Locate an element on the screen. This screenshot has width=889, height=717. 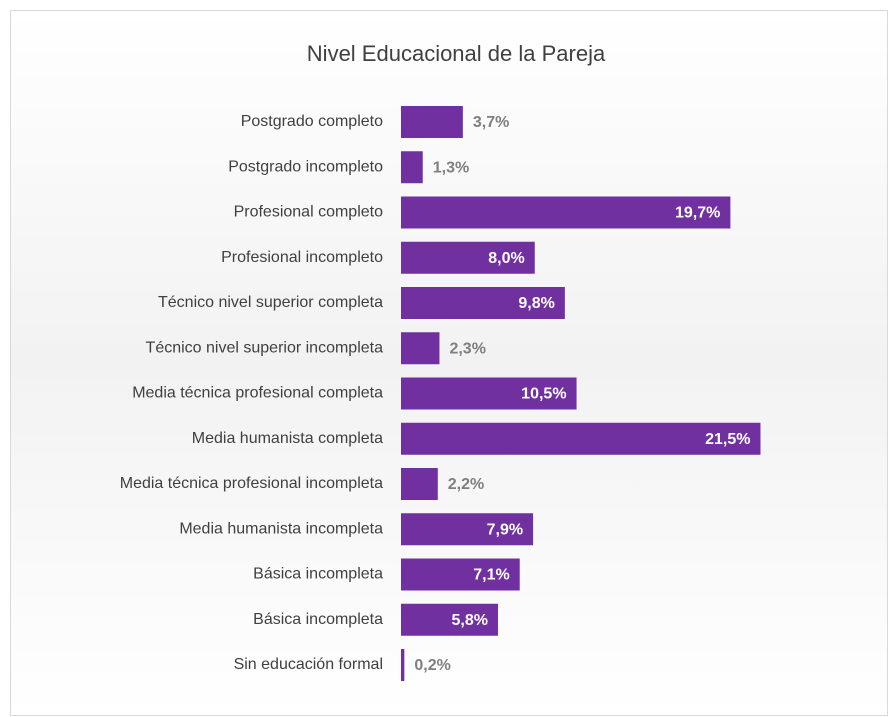
category-label: Técnico nivel superior completa is located at coordinates (270, 302).